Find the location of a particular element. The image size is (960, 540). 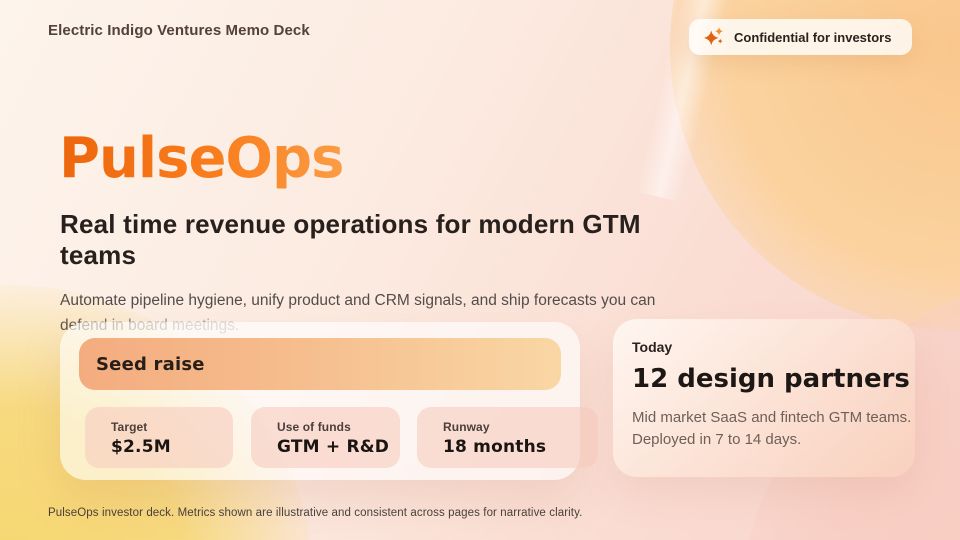

stat-card-runway: Runway 18 months is located at coordinates (507, 437).